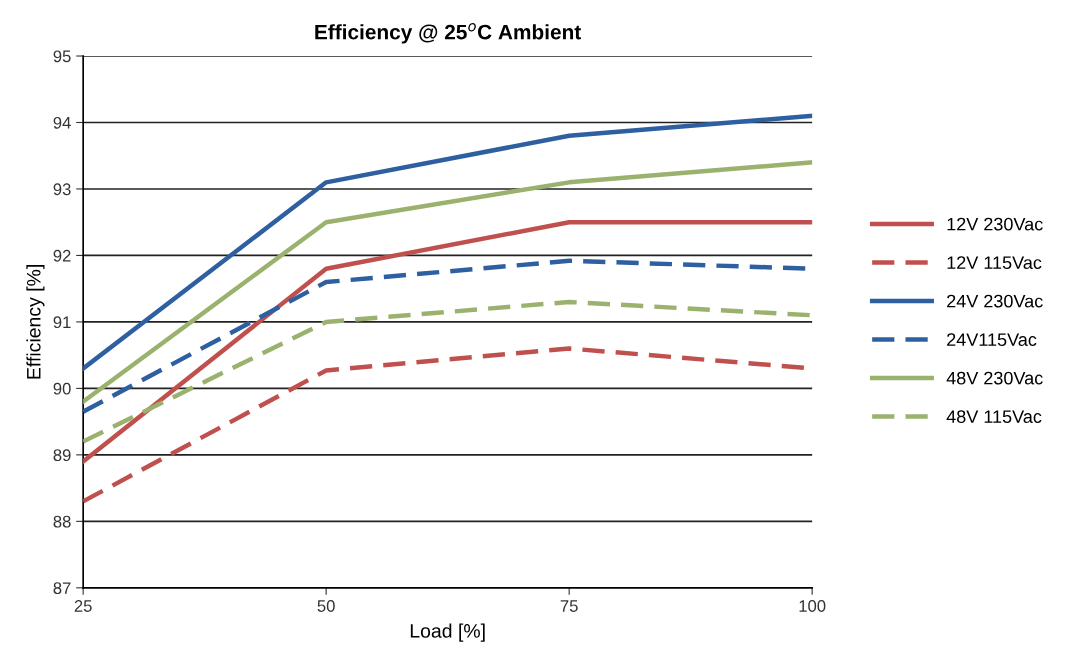  Describe the element at coordinates (994, 417) in the screenshot. I see `legend-label: 48V 115Vac` at that location.